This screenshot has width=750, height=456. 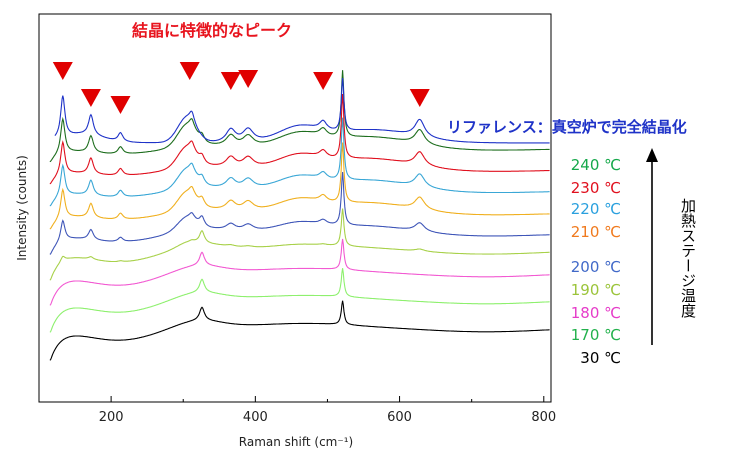 I want to click on y-axis-label: Intensity (counts), so click(x=22, y=208).